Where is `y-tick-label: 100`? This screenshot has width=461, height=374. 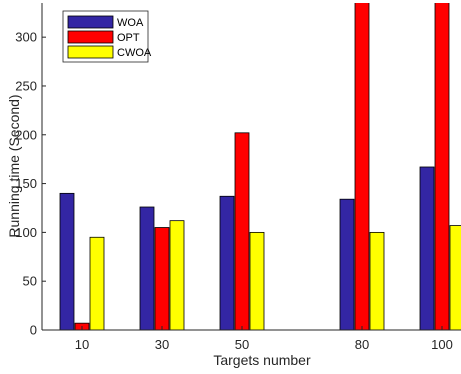
y-tick-label: 100 is located at coordinates (26, 232).